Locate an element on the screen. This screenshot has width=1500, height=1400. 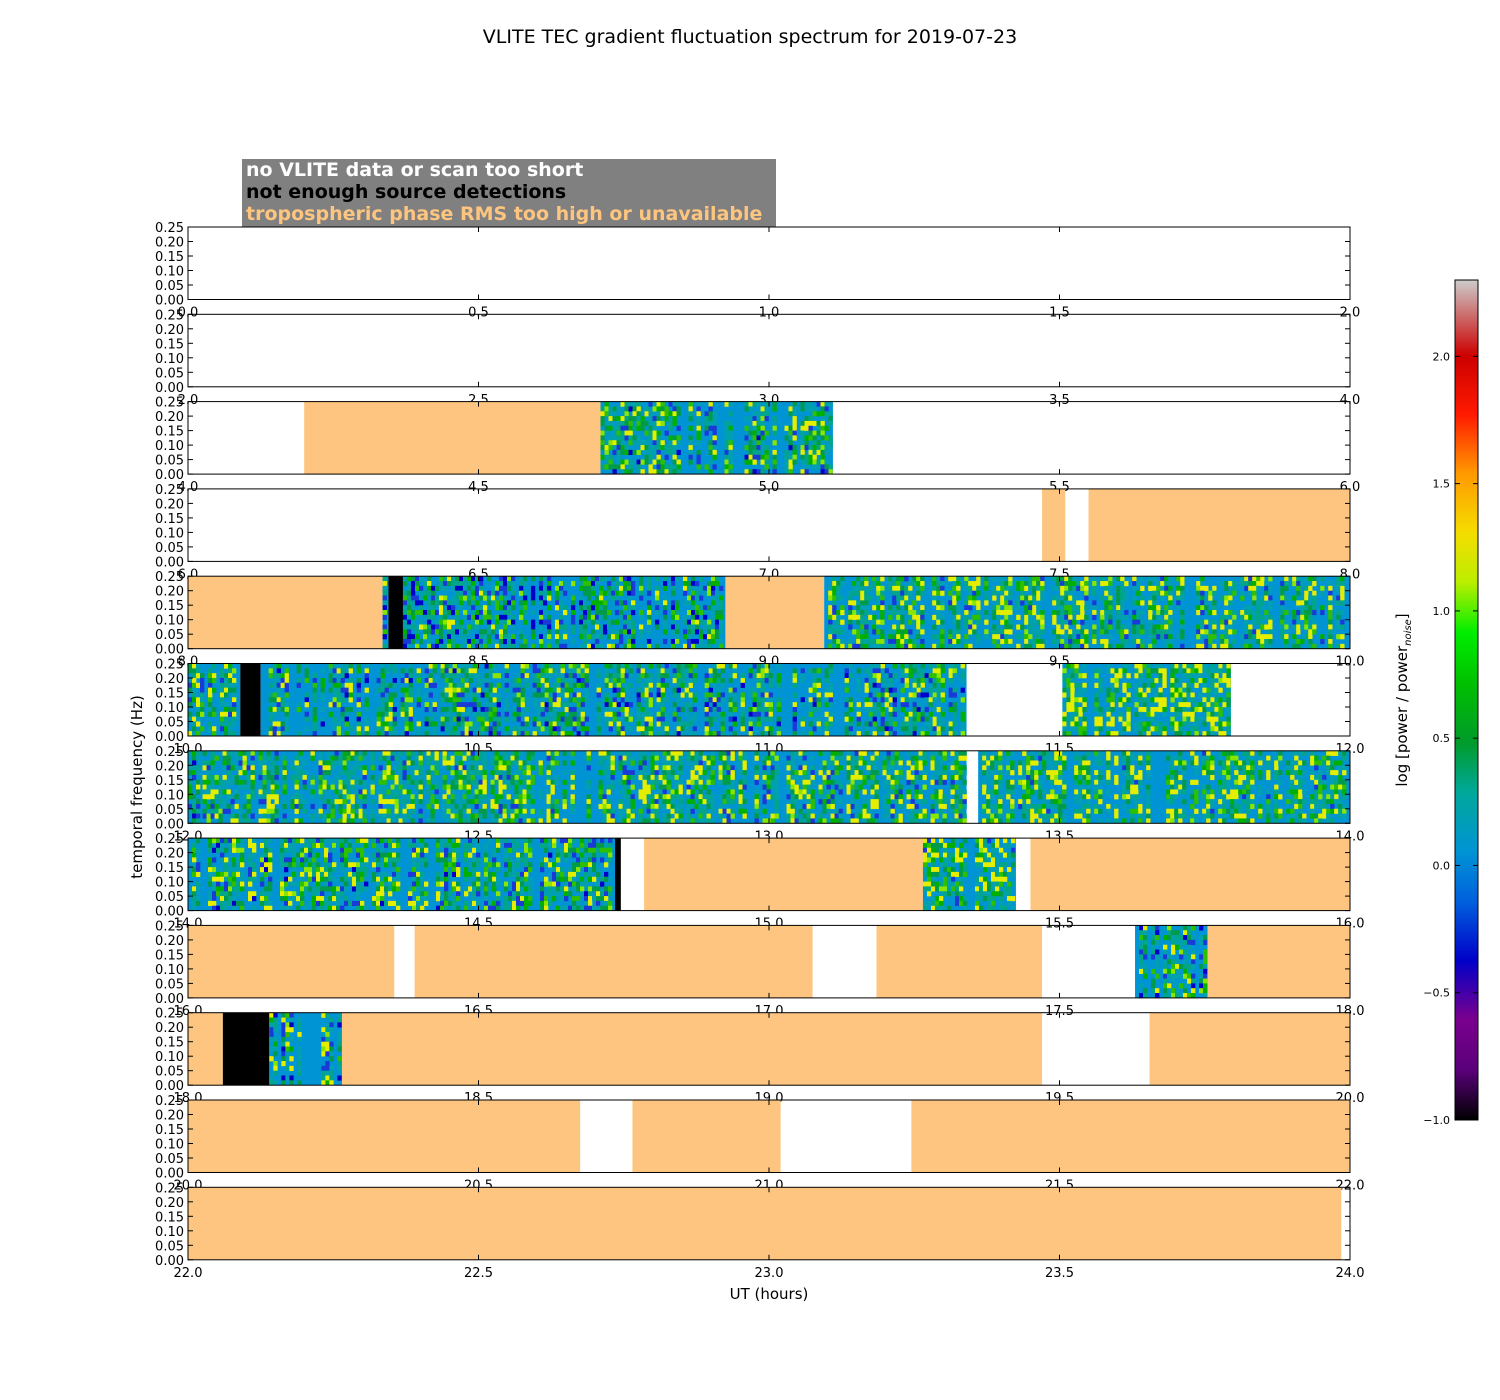
legend-entry-nodet: not enough source detections is located at coordinates (406, 192).